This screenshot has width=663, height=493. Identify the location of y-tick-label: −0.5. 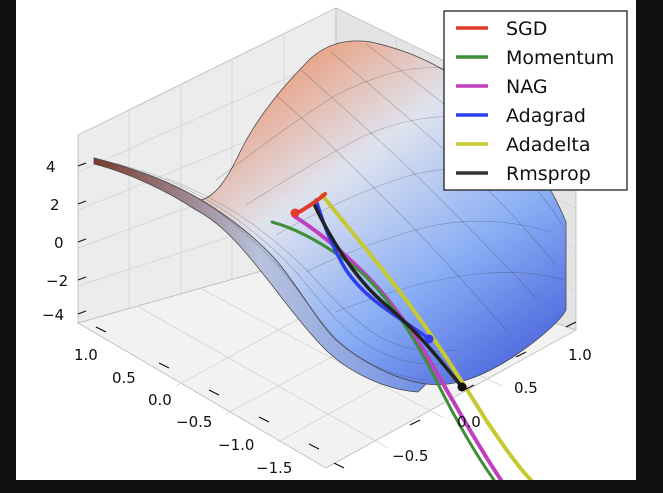
(410, 456).